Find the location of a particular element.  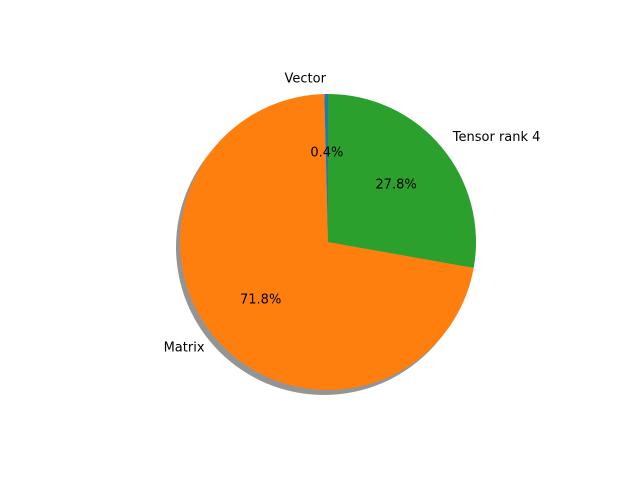

pct-label-tensor-rank-4: 27.8% is located at coordinates (395, 184).